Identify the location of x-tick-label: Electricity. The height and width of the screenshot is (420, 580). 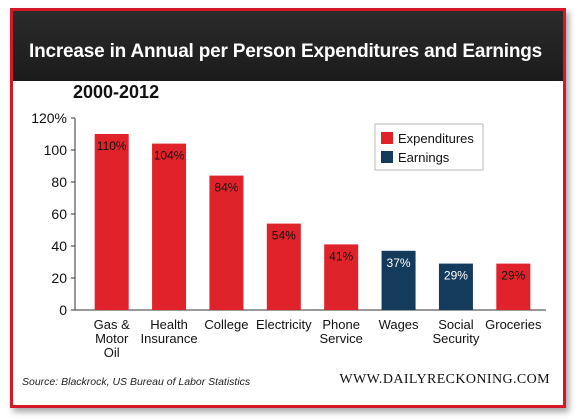
(284, 324).